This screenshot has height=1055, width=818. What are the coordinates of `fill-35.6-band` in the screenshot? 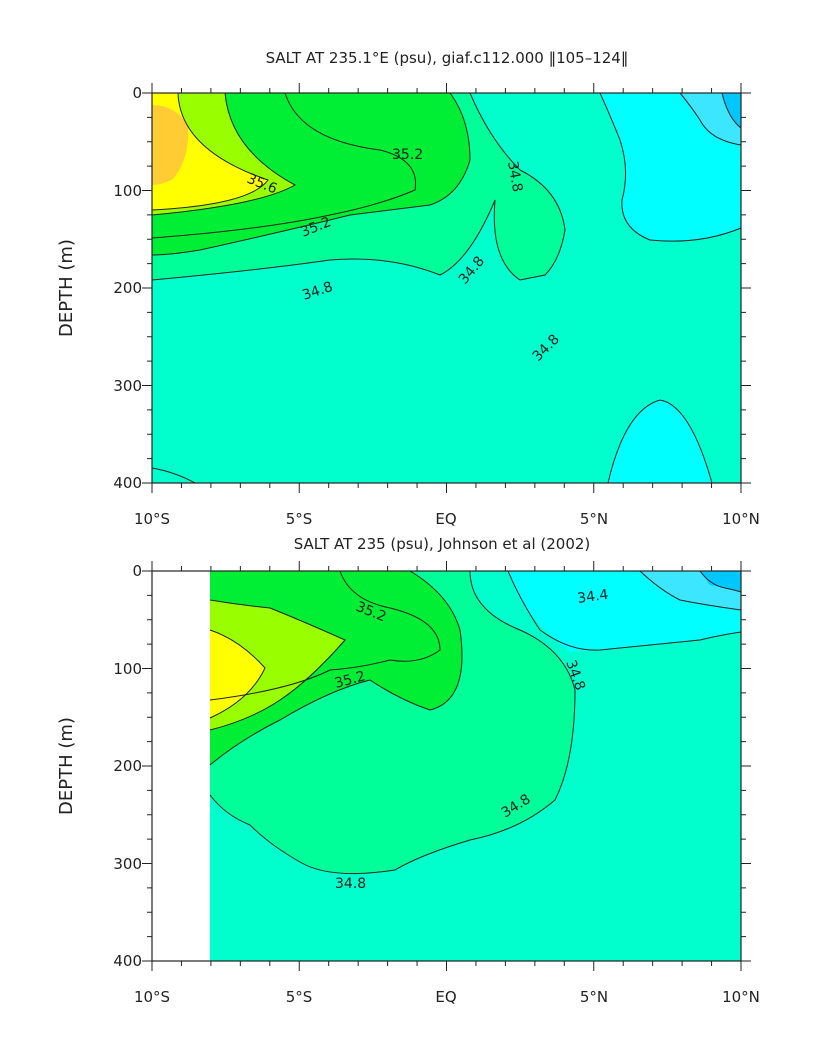 It's located at (237, 674).